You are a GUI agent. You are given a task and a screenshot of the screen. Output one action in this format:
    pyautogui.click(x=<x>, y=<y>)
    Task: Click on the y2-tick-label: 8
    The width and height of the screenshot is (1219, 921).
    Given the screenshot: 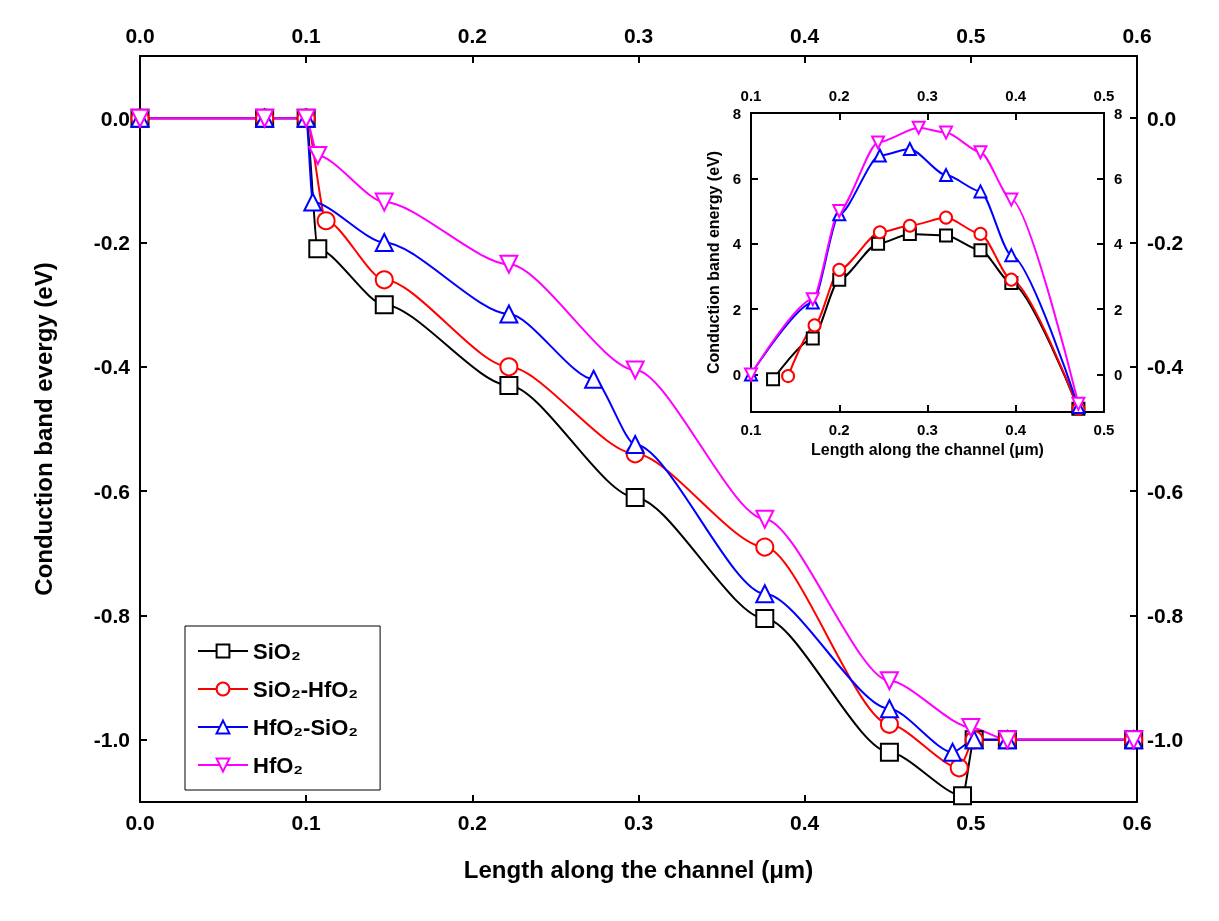 What is the action you would take?
    pyautogui.click(x=1118, y=113)
    